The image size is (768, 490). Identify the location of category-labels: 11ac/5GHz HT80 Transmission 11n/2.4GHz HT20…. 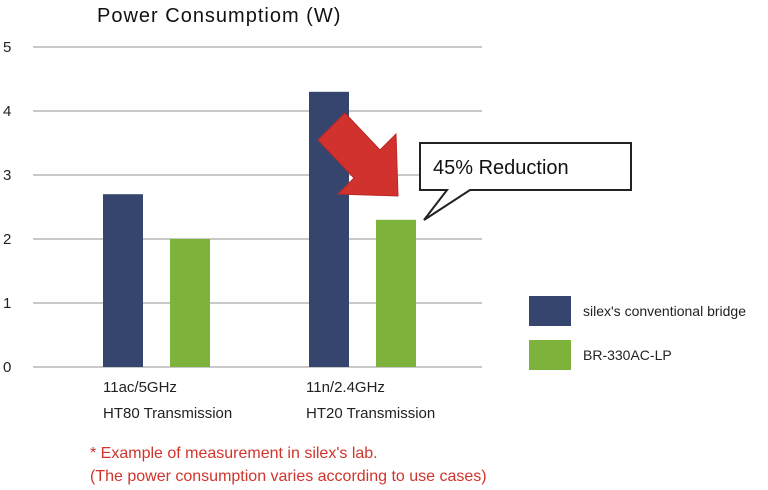
(269, 400).